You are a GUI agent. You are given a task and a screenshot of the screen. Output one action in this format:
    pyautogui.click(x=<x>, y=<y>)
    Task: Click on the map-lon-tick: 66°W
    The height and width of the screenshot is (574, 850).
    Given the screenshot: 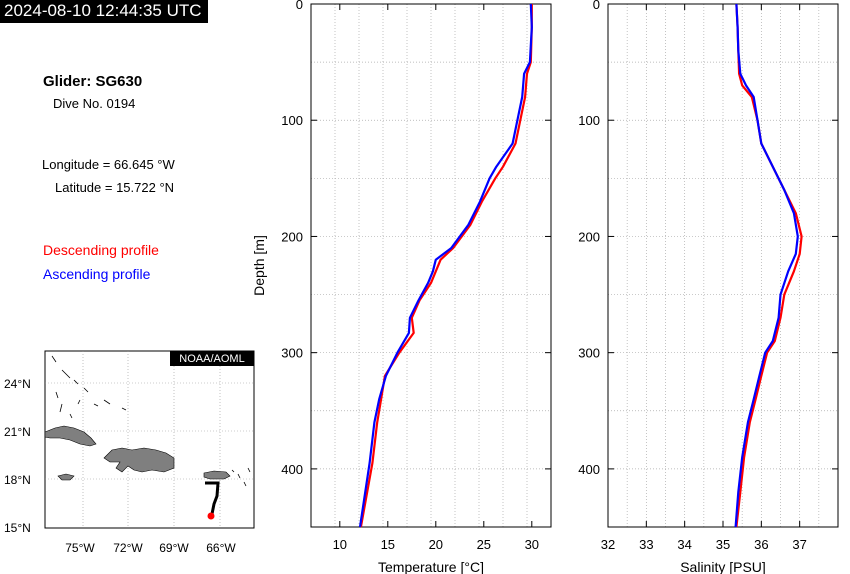 What is the action you would take?
    pyautogui.click(x=221, y=548)
    